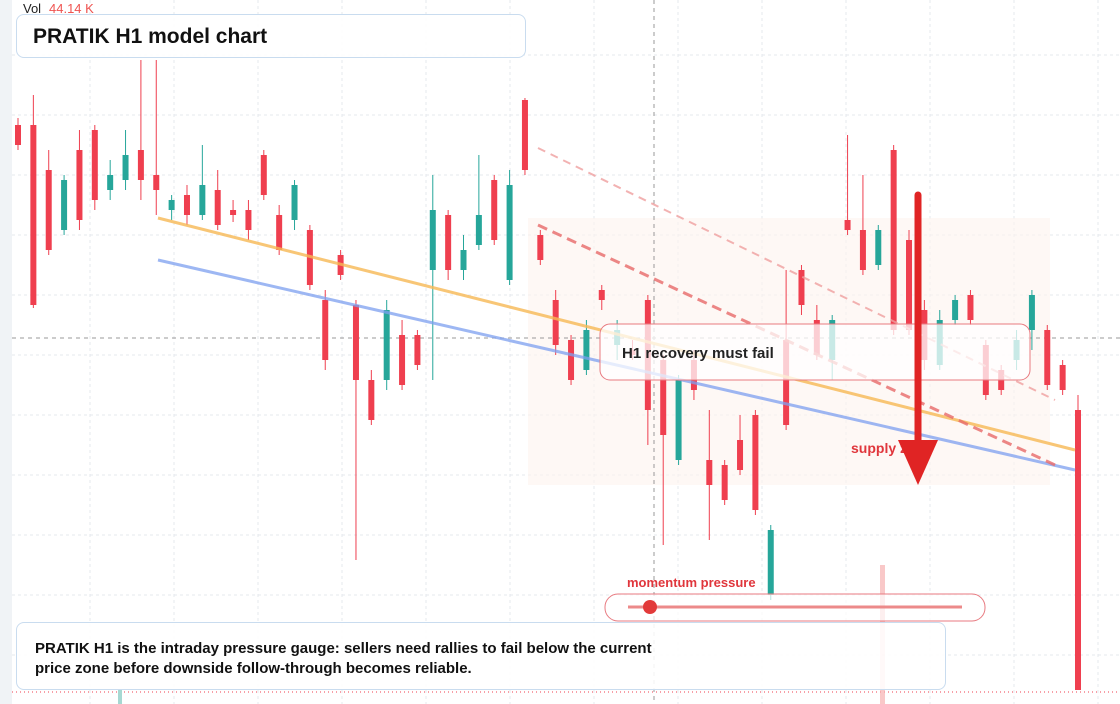  What do you see at coordinates (815, 352) in the screenshot?
I see `callout-box` at bounding box center [815, 352].